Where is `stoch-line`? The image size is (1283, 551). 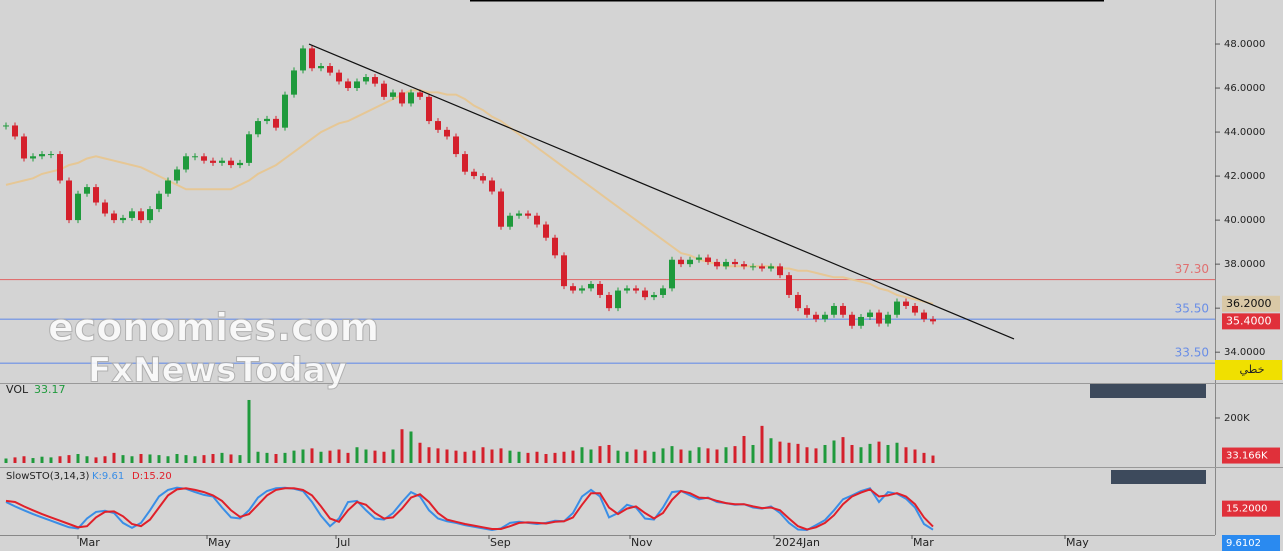
stoch-line is located at coordinates (469, 509).